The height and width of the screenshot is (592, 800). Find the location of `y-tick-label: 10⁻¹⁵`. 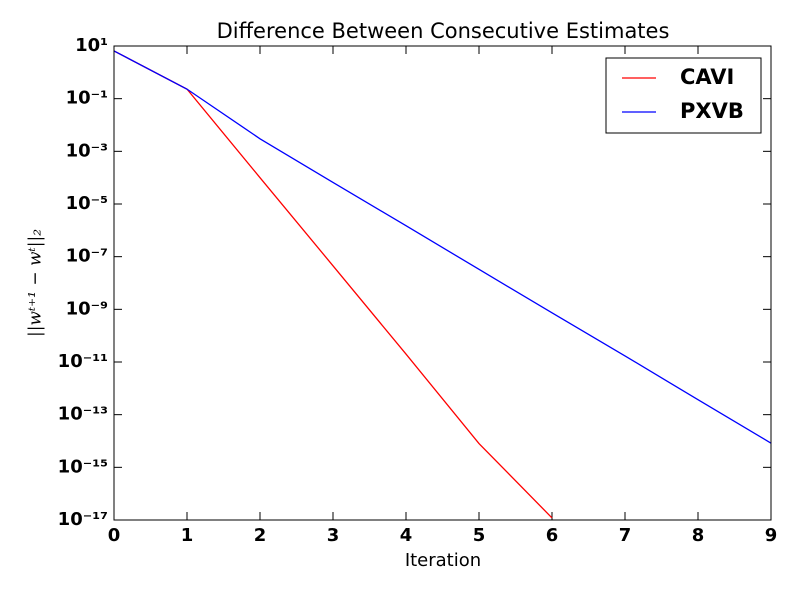

y-tick-label: 10⁻¹⁵ is located at coordinates (83, 466).